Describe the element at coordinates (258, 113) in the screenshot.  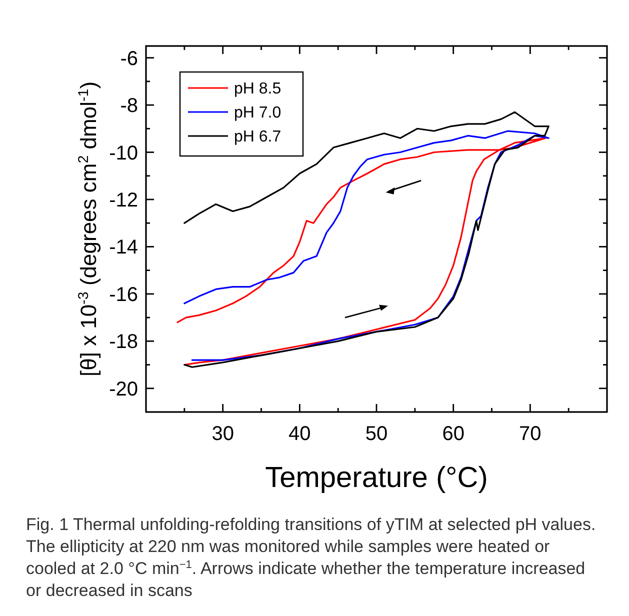
I see `legend-label: pH 7.0` at that location.